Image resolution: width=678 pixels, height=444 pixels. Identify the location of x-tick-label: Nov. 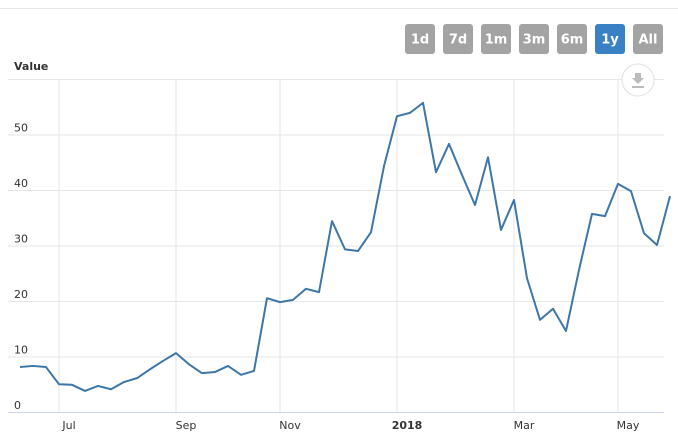
(290, 425).